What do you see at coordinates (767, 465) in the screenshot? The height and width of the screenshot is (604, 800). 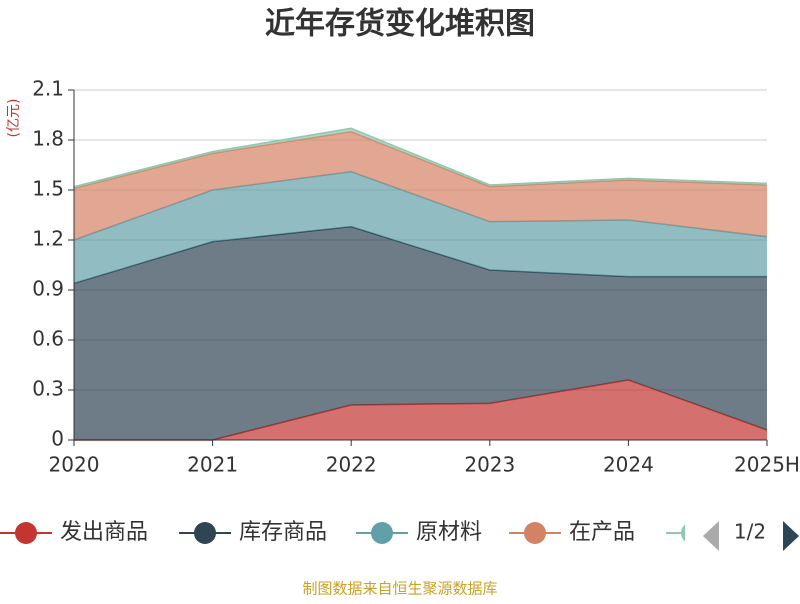 I see `x-tick-label: 2025H` at bounding box center [767, 465].